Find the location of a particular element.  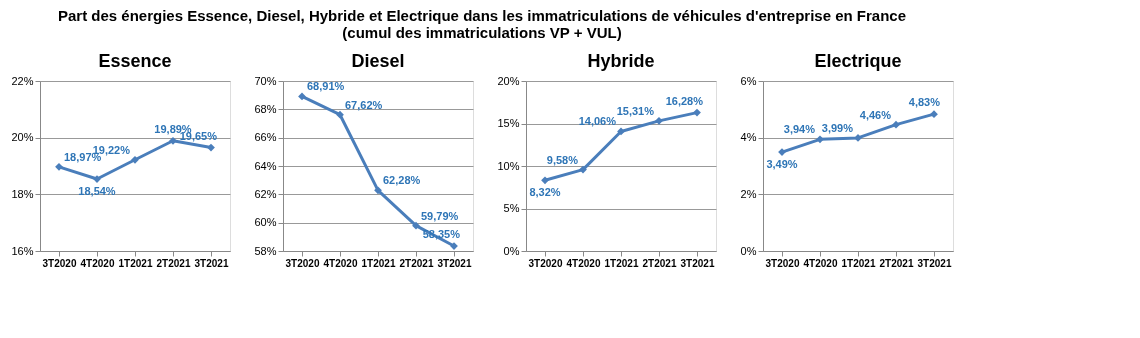

y-tick-label: 18% is located at coordinates (22, 193).